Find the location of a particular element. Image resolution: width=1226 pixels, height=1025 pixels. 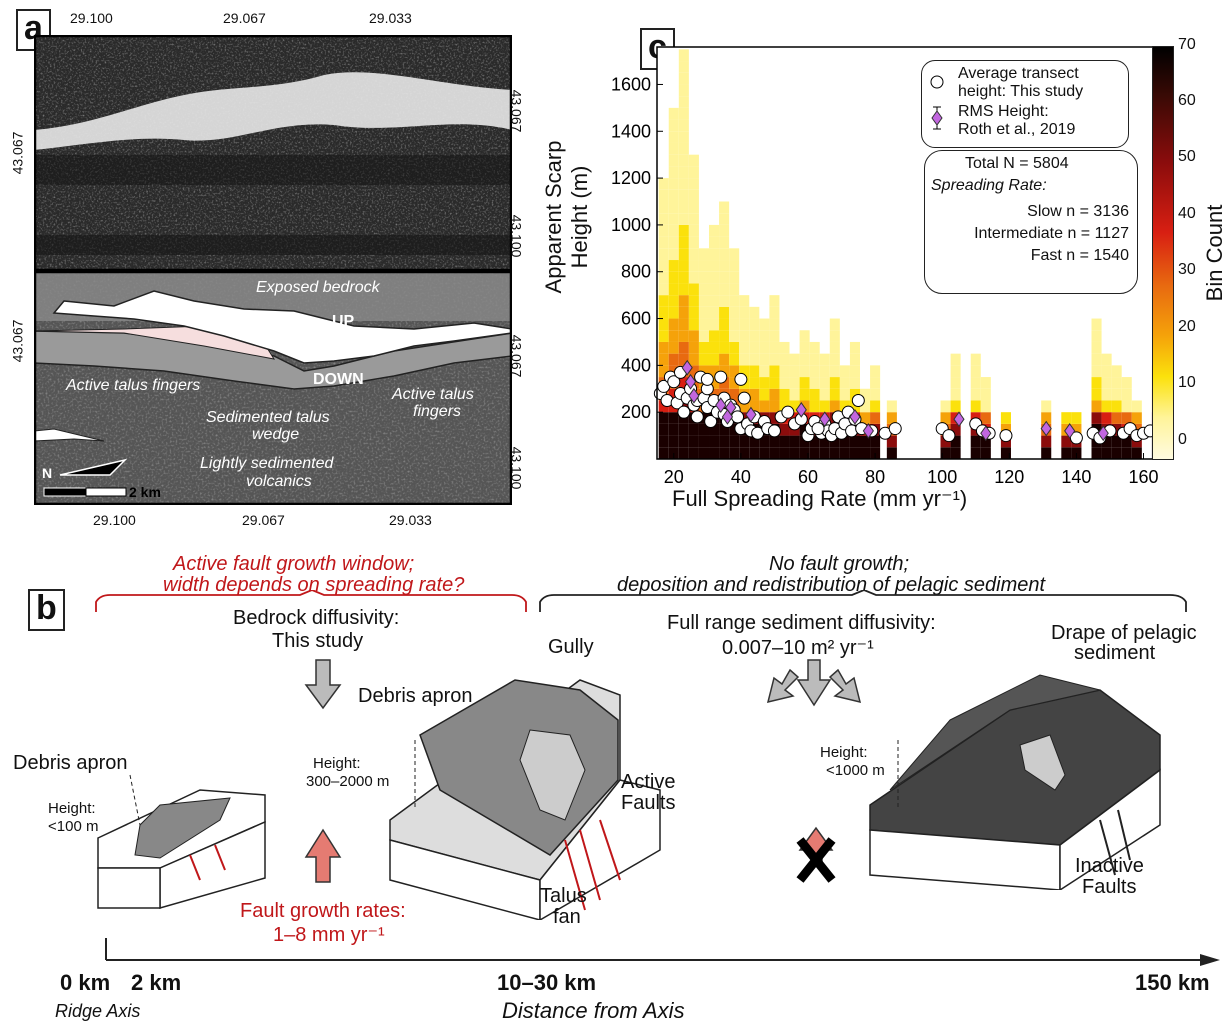

y-tick-label: 1600 is located at coordinates (631, 84).